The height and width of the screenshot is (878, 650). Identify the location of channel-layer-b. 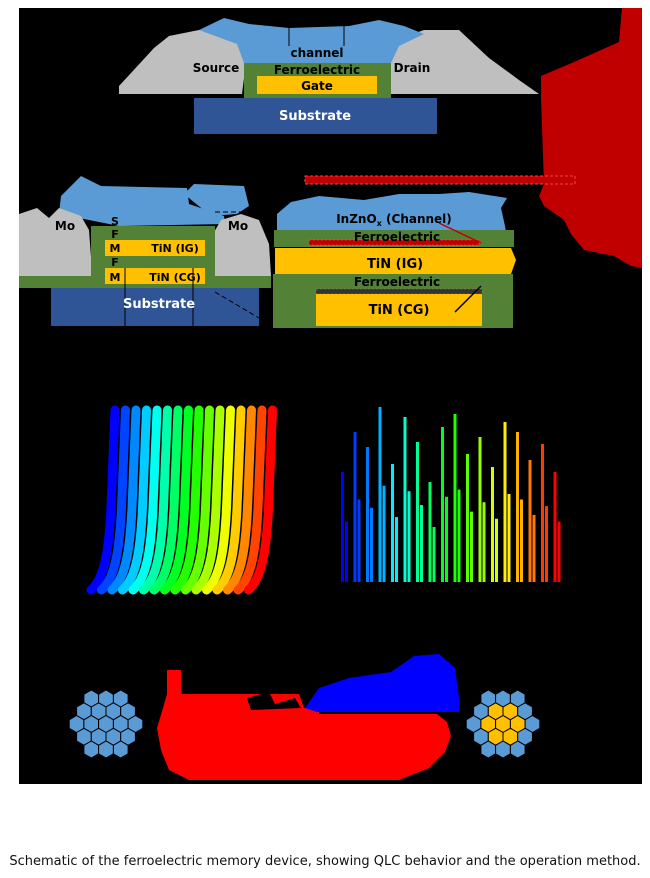
(142, 201).